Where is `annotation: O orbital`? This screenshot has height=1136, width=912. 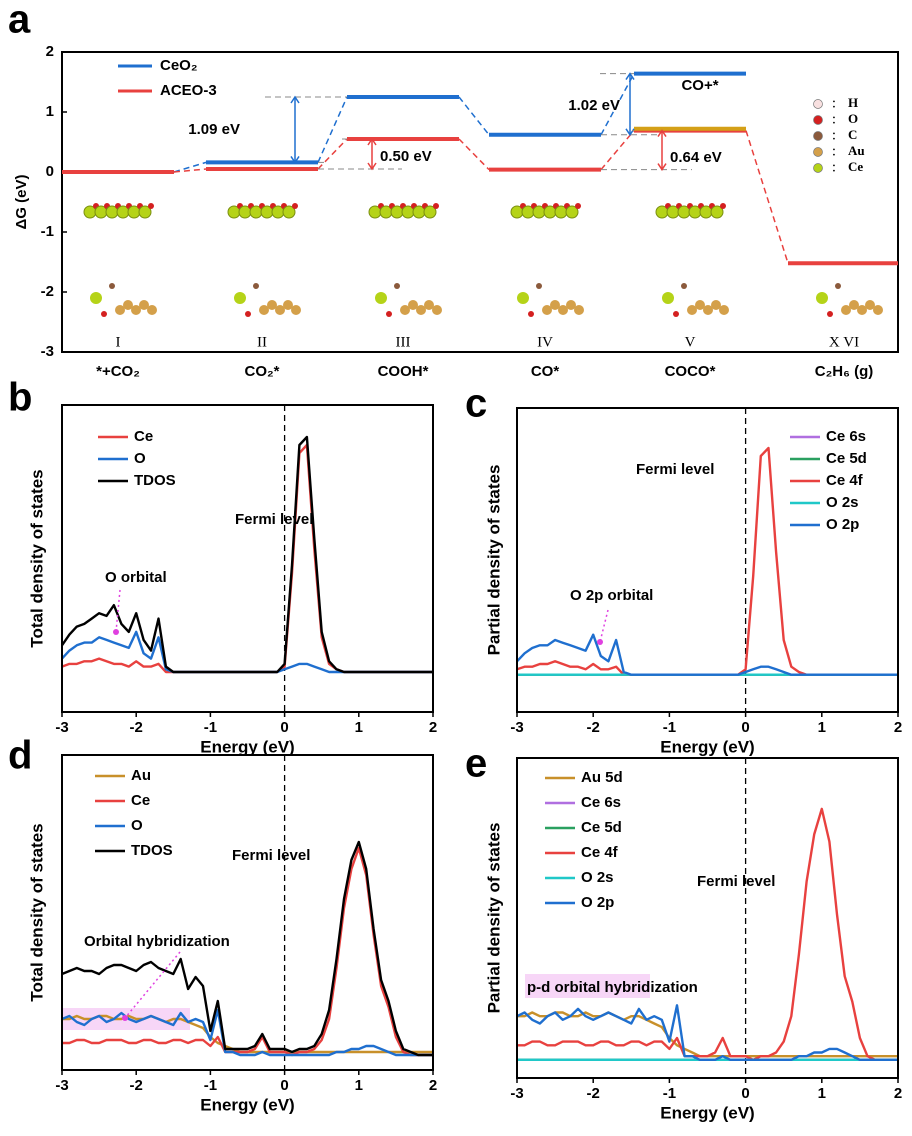
annotation: O orbital is located at coordinates (136, 577).